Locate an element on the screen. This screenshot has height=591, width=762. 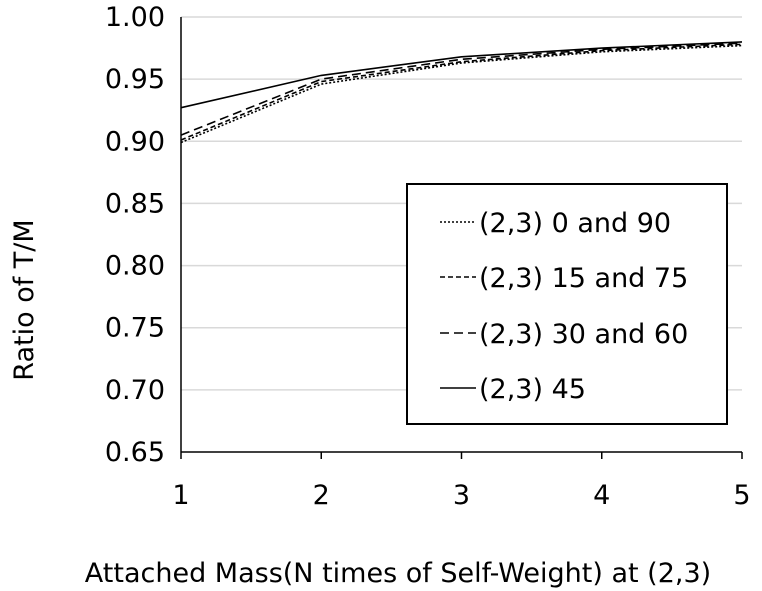
x-tick-label-1: 2 is located at coordinates (321, 495).